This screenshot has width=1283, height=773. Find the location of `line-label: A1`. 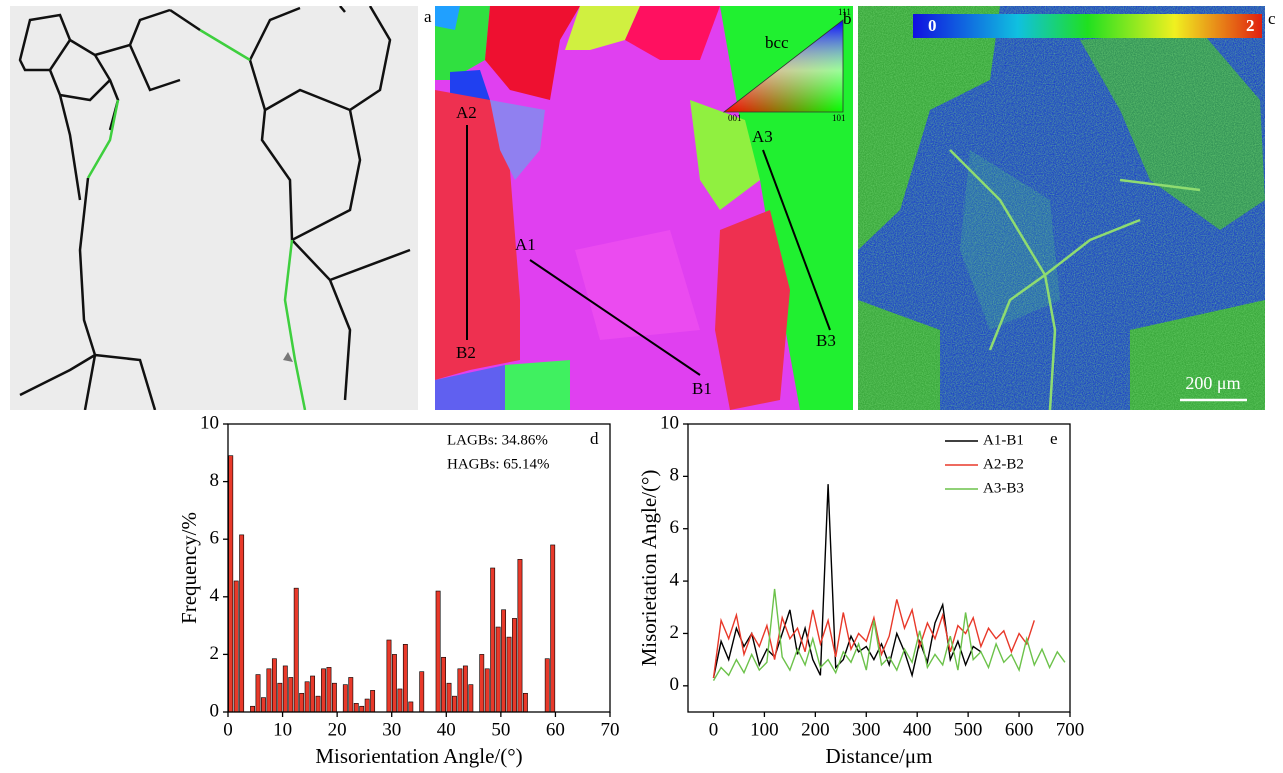

line-label: A1 is located at coordinates (525, 244).